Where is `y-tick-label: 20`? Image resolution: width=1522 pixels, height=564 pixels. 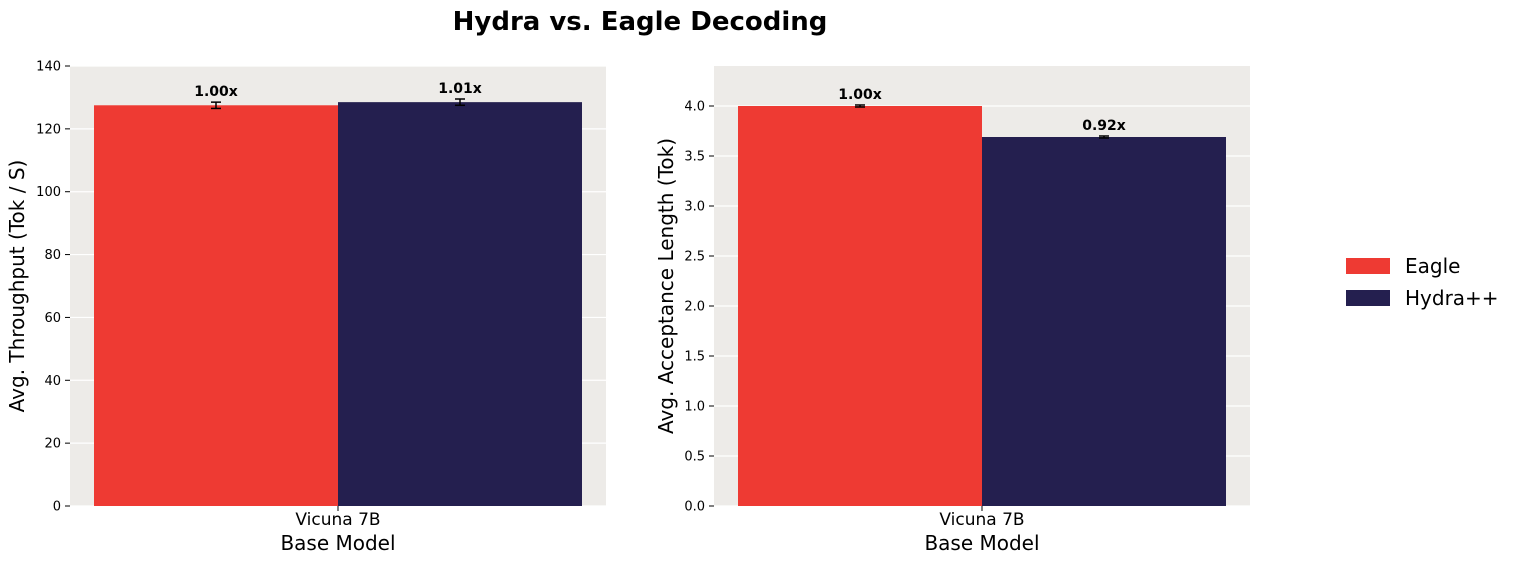 y-tick-label: 20 is located at coordinates (52, 444).